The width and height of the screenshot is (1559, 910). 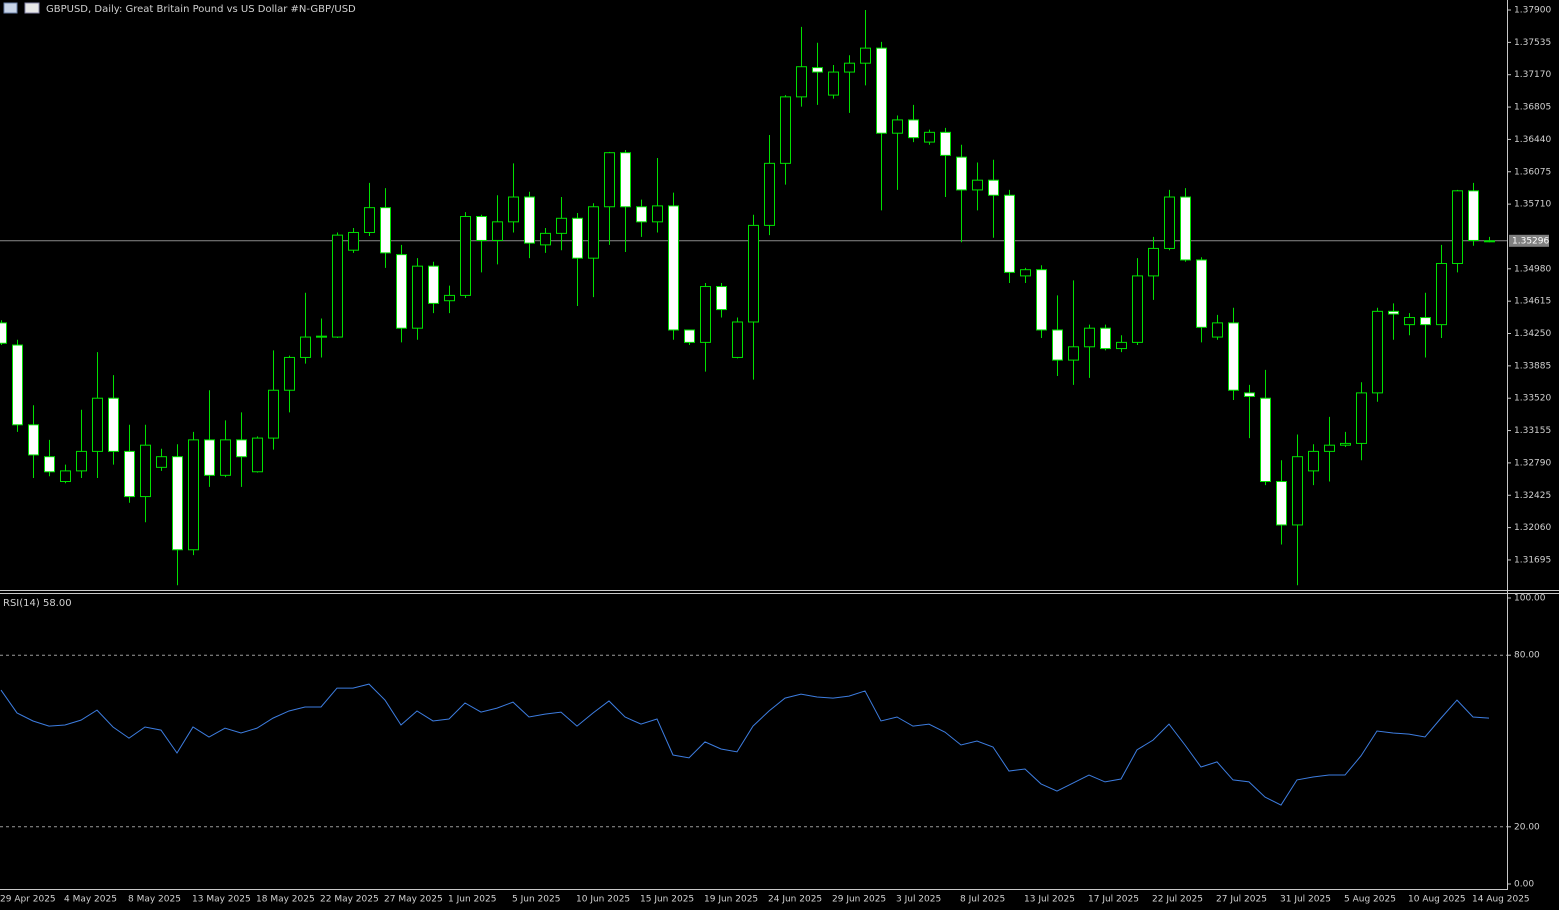 I want to click on y-tick-label: 1.37170, so click(x=1532, y=75).